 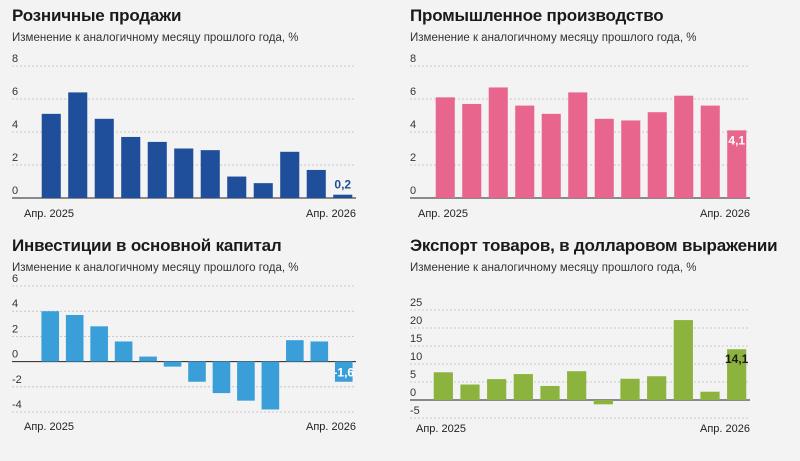 What do you see at coordinates (580, 366) in the screenshot?
I see `exports-chart: 25 20 15 10 5 0 -5 14,1 Апр. 2025 Апр. 2026` at bounding box center [580, 366].